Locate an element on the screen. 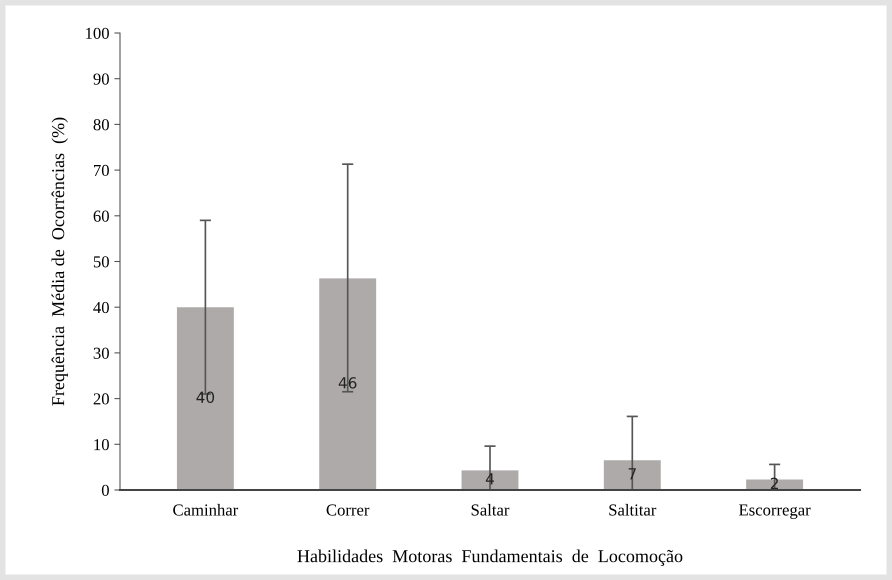 The image size is (892, 580). y-tick-label: 50 is located at coordinates (101, 262).